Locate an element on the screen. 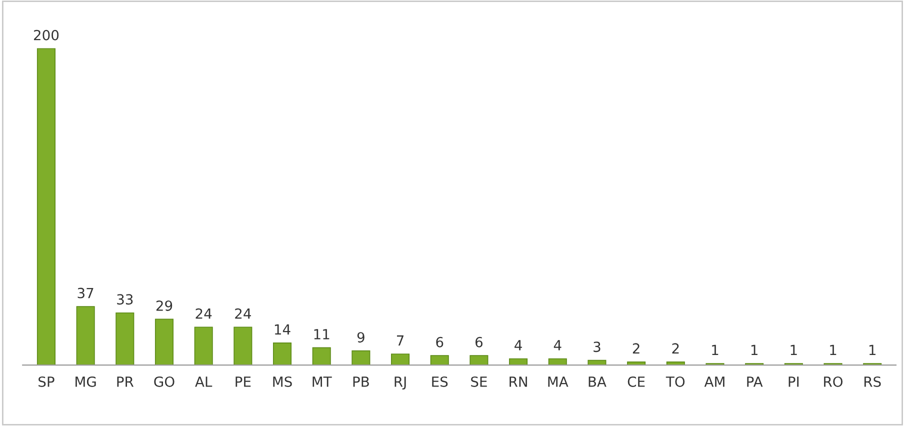  x-tick-label: MG is located at coordinates (86, 381).